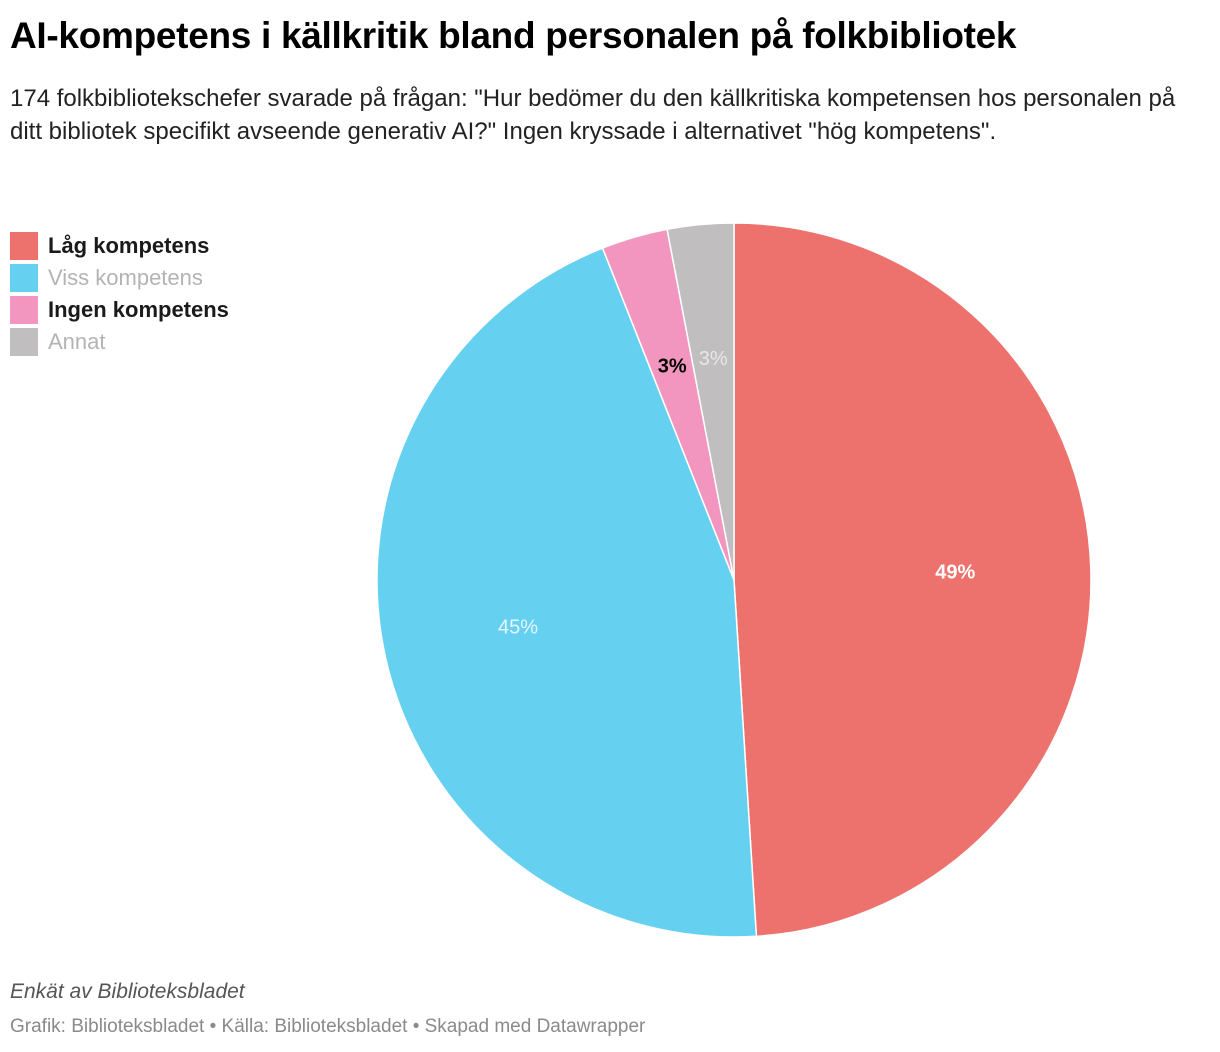 The image size is (1220, 1052). I want to click on pie-value-label-4: 3%, so click(713, 359).